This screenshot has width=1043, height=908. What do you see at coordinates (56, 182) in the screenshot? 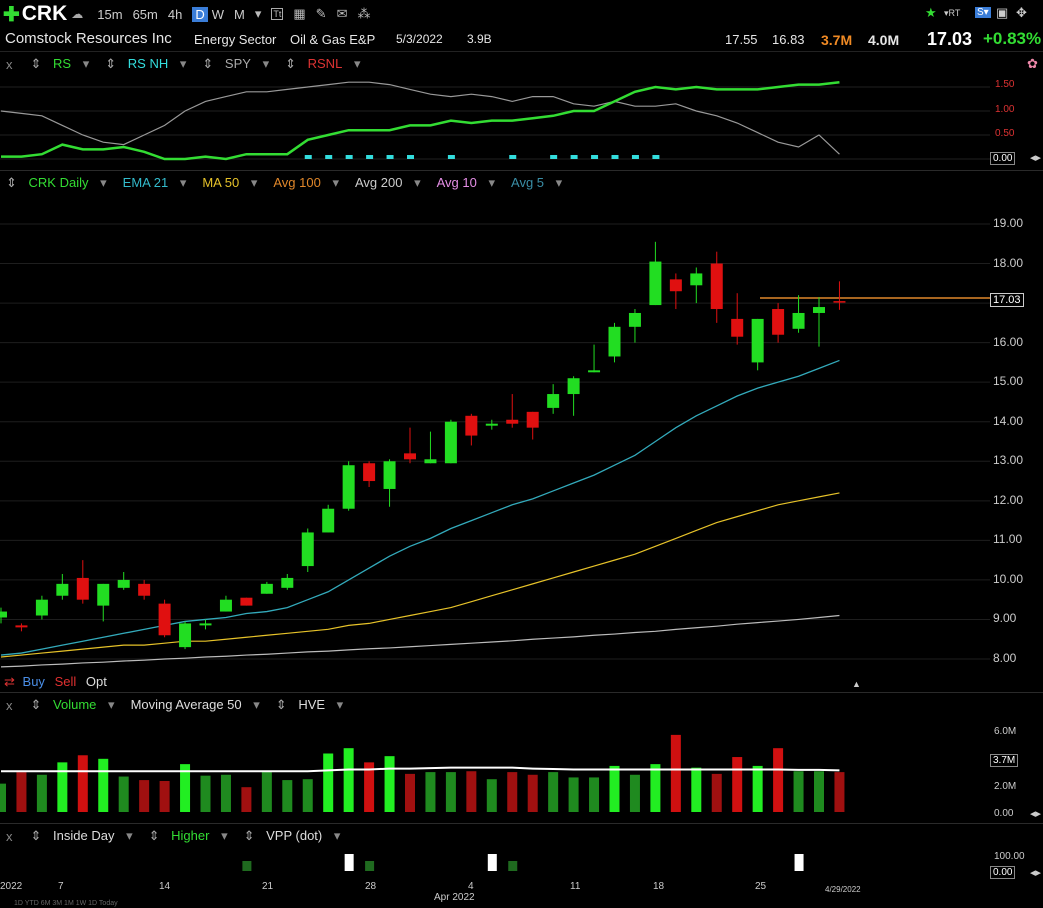
I see `crk-daily-item: ⇕ CRK Daily ▾` at bounding box center [56, 182].